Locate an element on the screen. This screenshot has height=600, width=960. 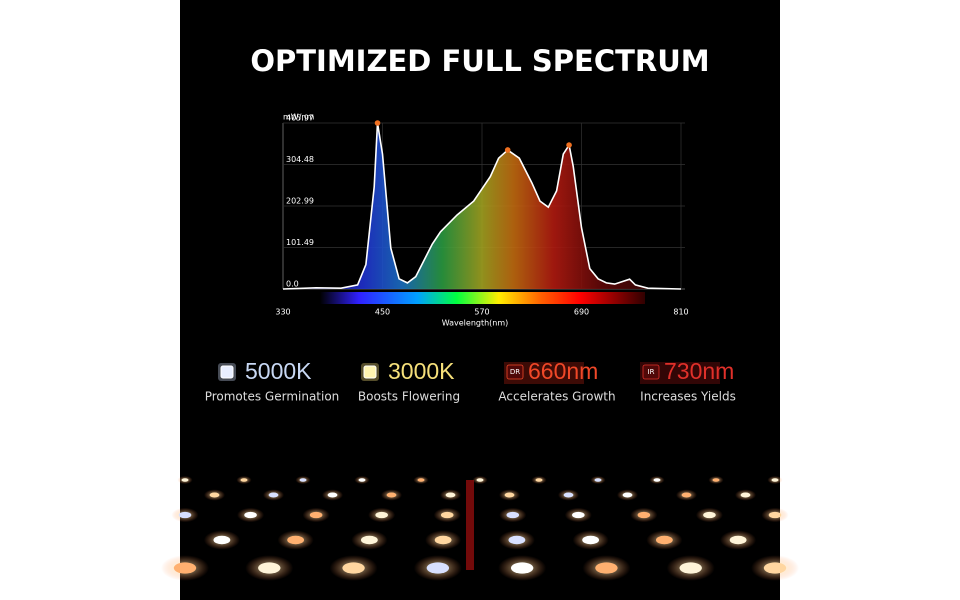
feature-value: 5000K is located at coordinates (278, 371).